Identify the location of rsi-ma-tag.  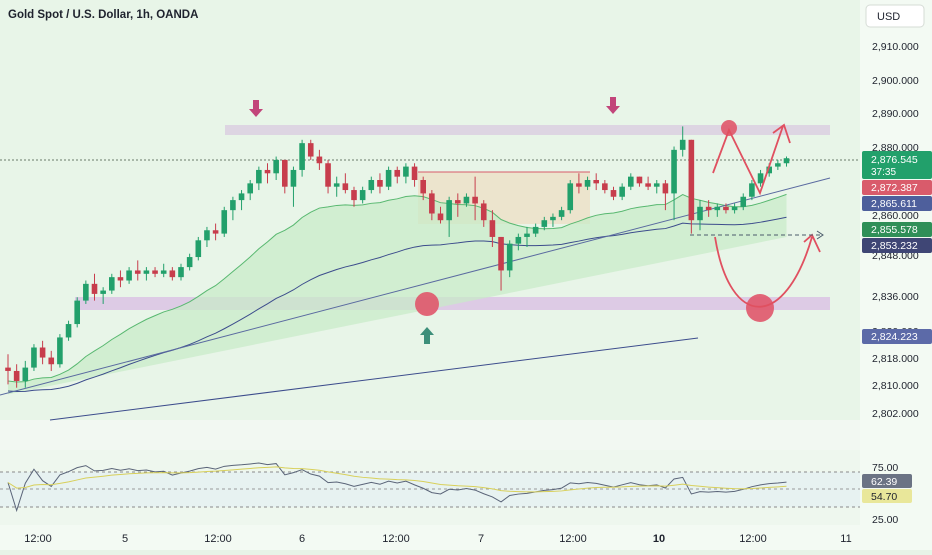
(887, 496).